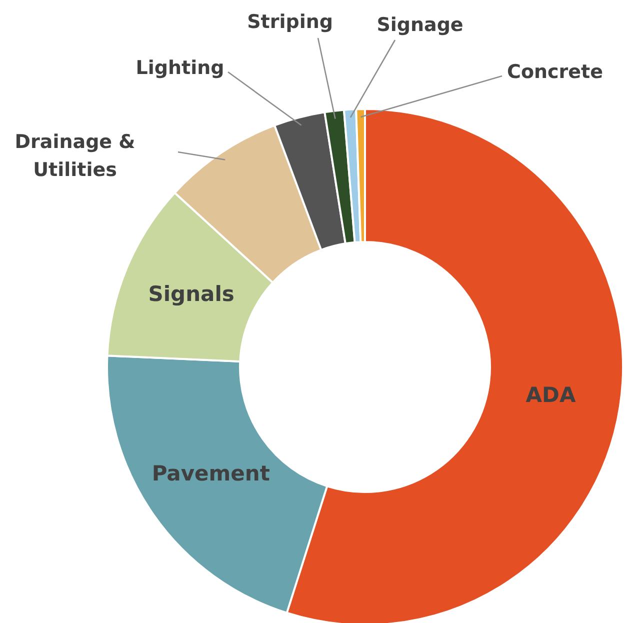 The height and width of the screenshot is (623, 626). I want to click on slice-label: Signals, so click(191, 294).